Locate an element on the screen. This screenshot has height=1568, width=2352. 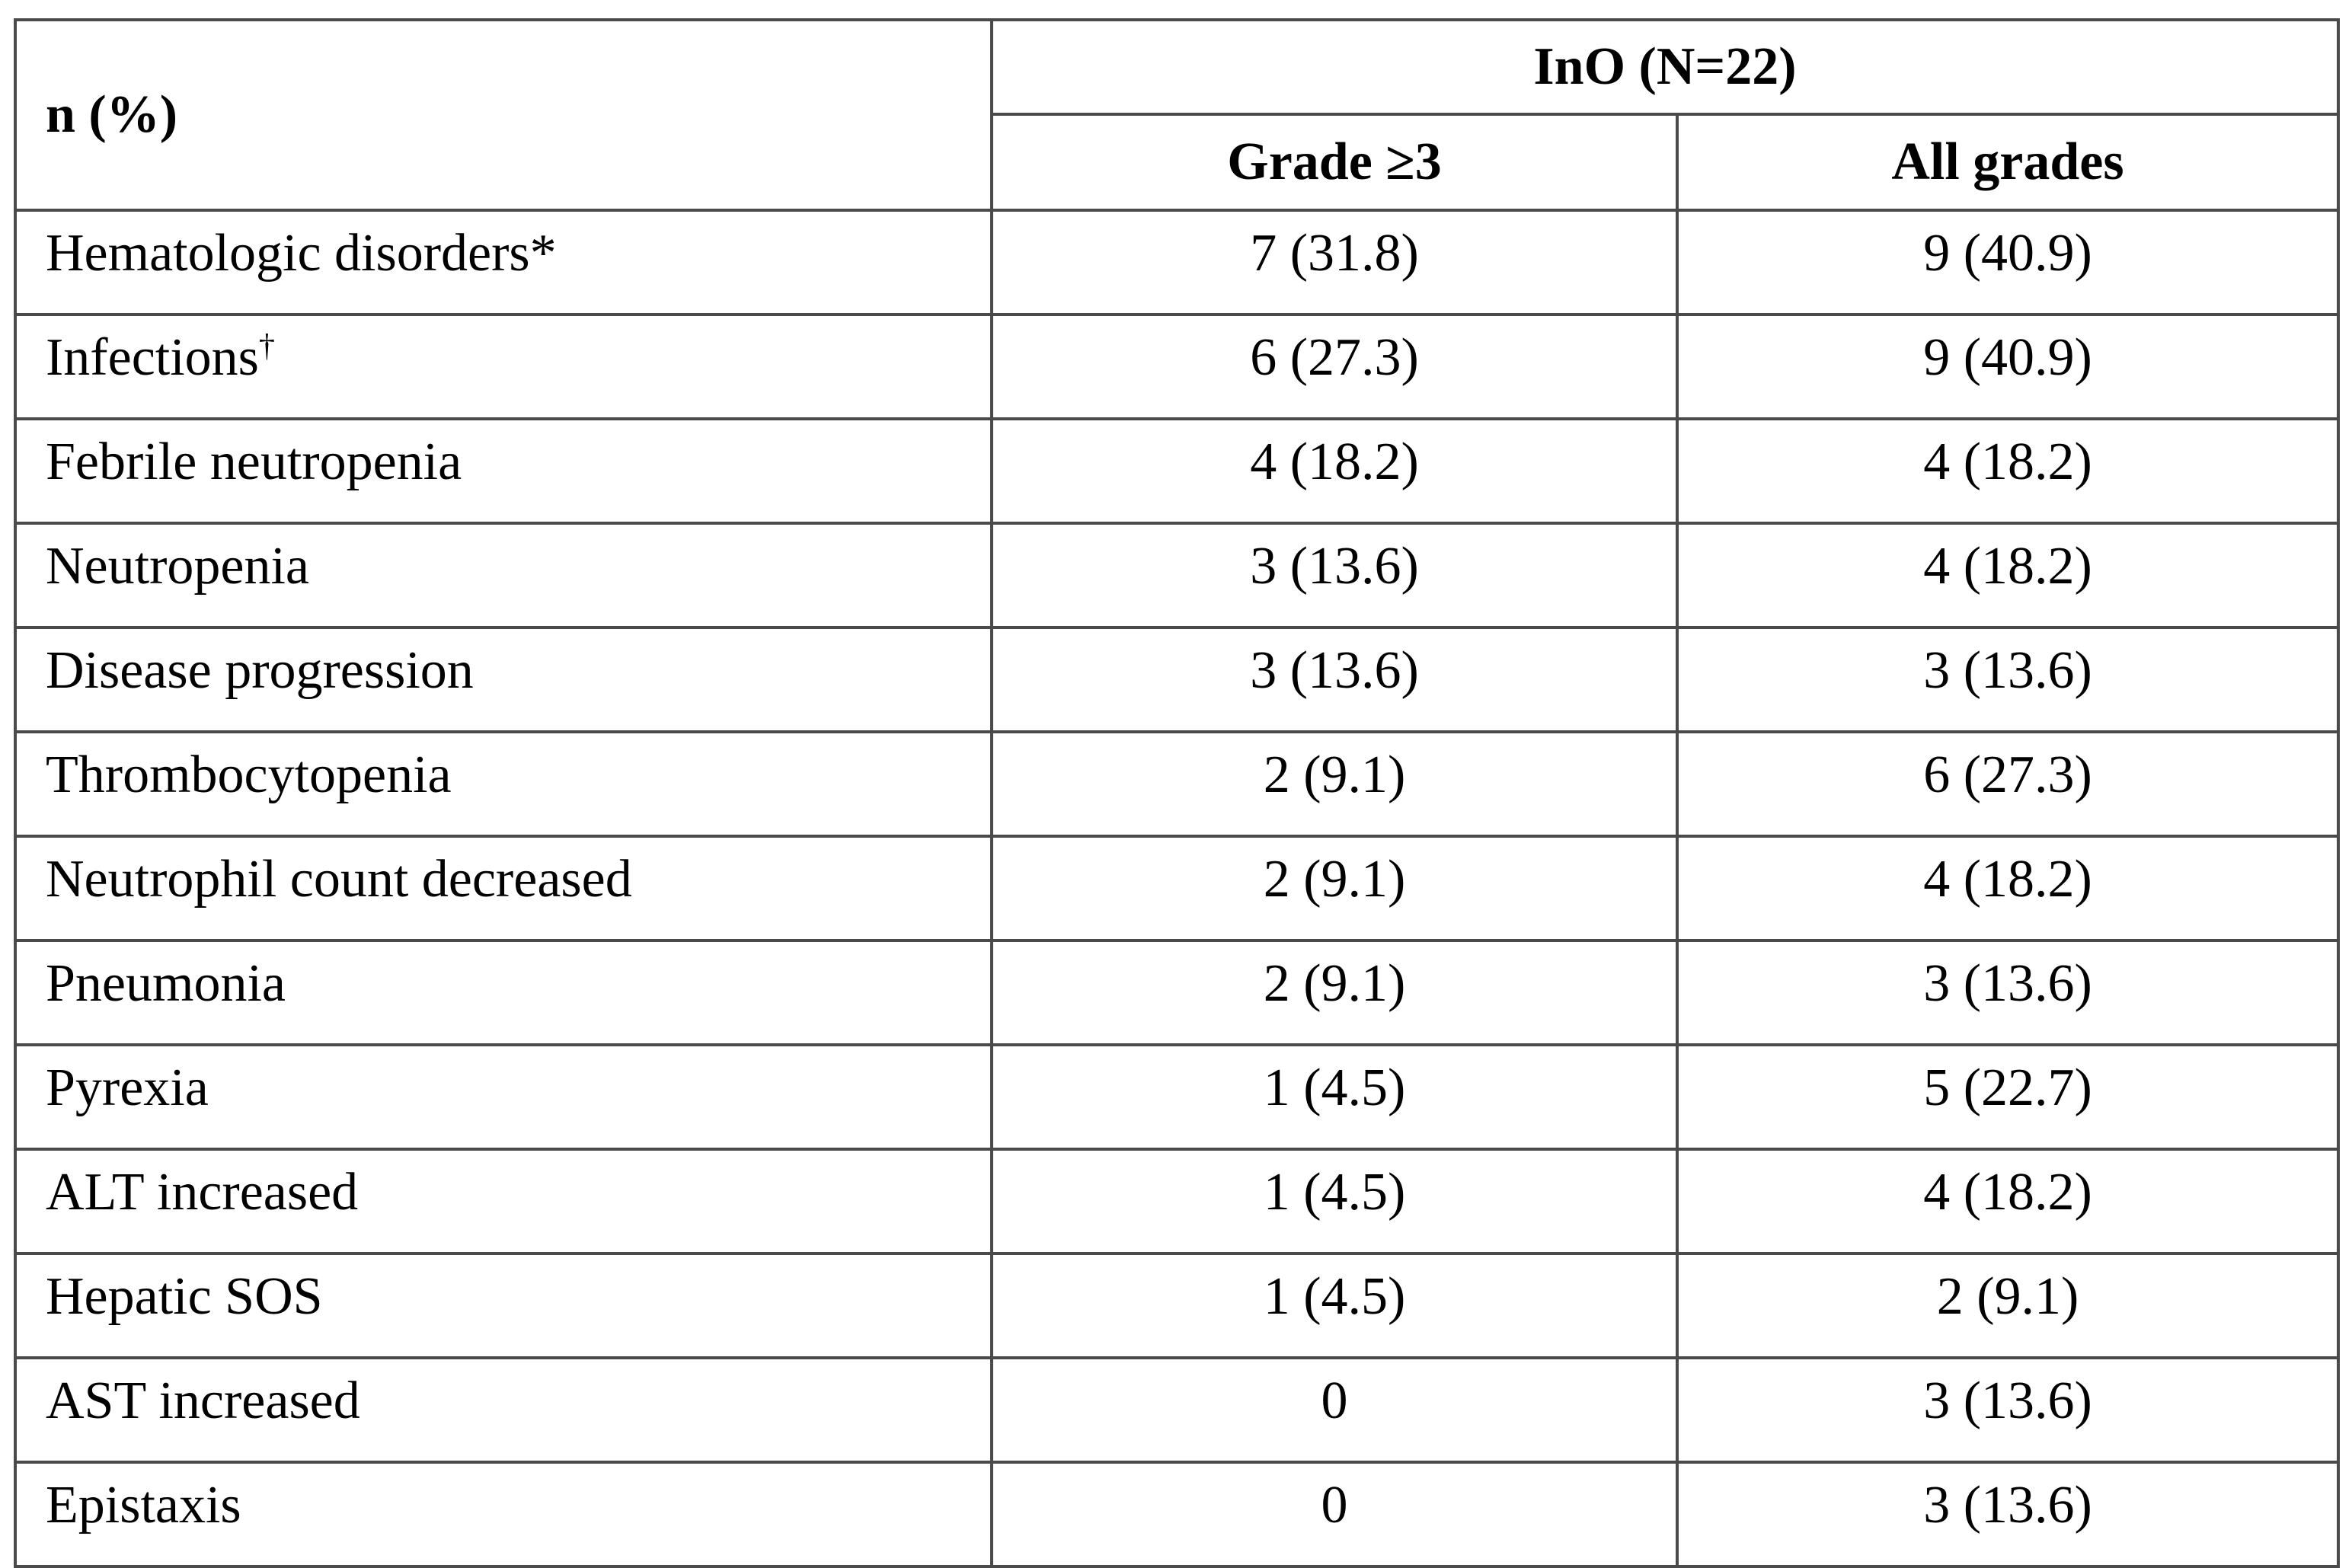
all-grades-value-cell: 6 (27.3) is located at coordinates (2008, 784).